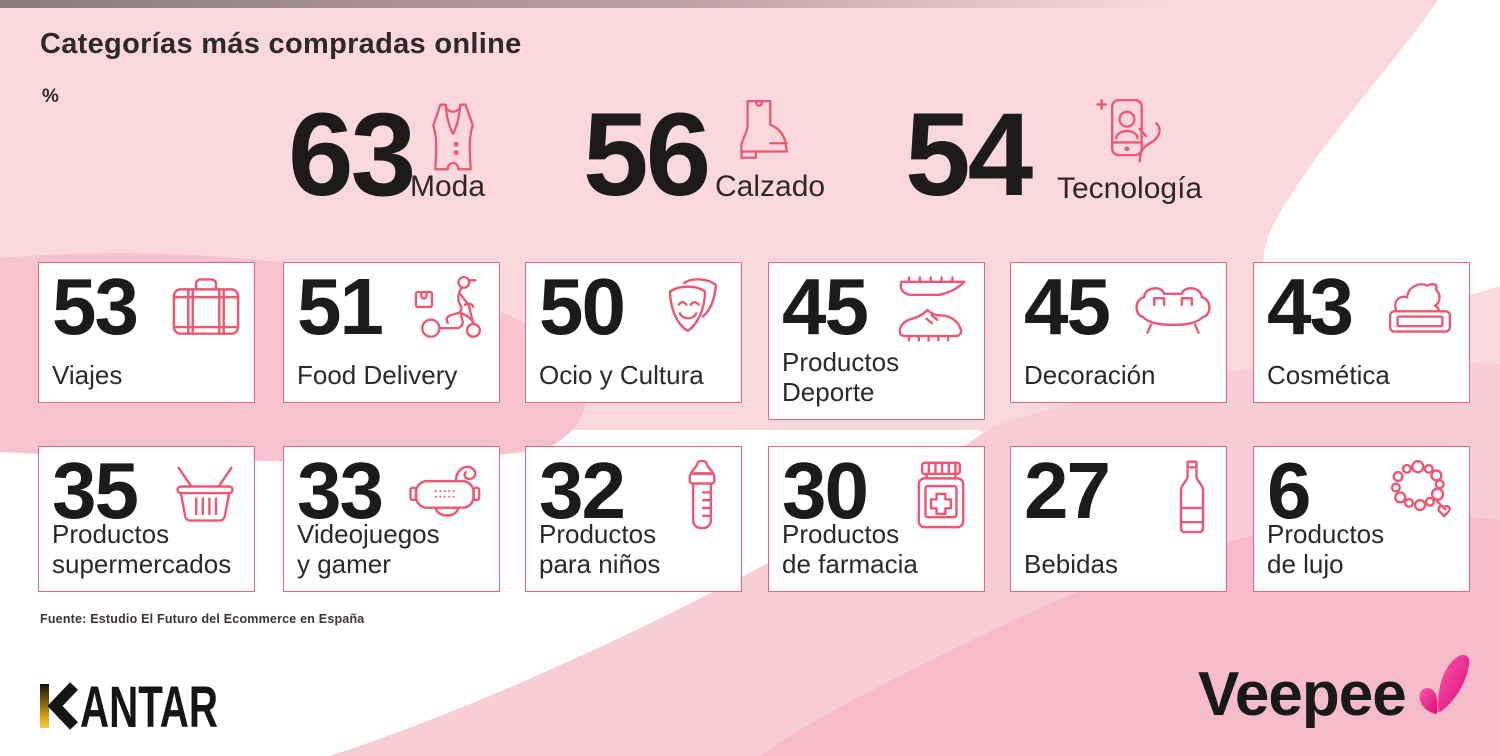 The image size is (1500, 756). Describe the element at coordinates (633, 332) in the screenshot. I see `category-card-ocio-cultura: 50 Ocio y Cultura` at that location.